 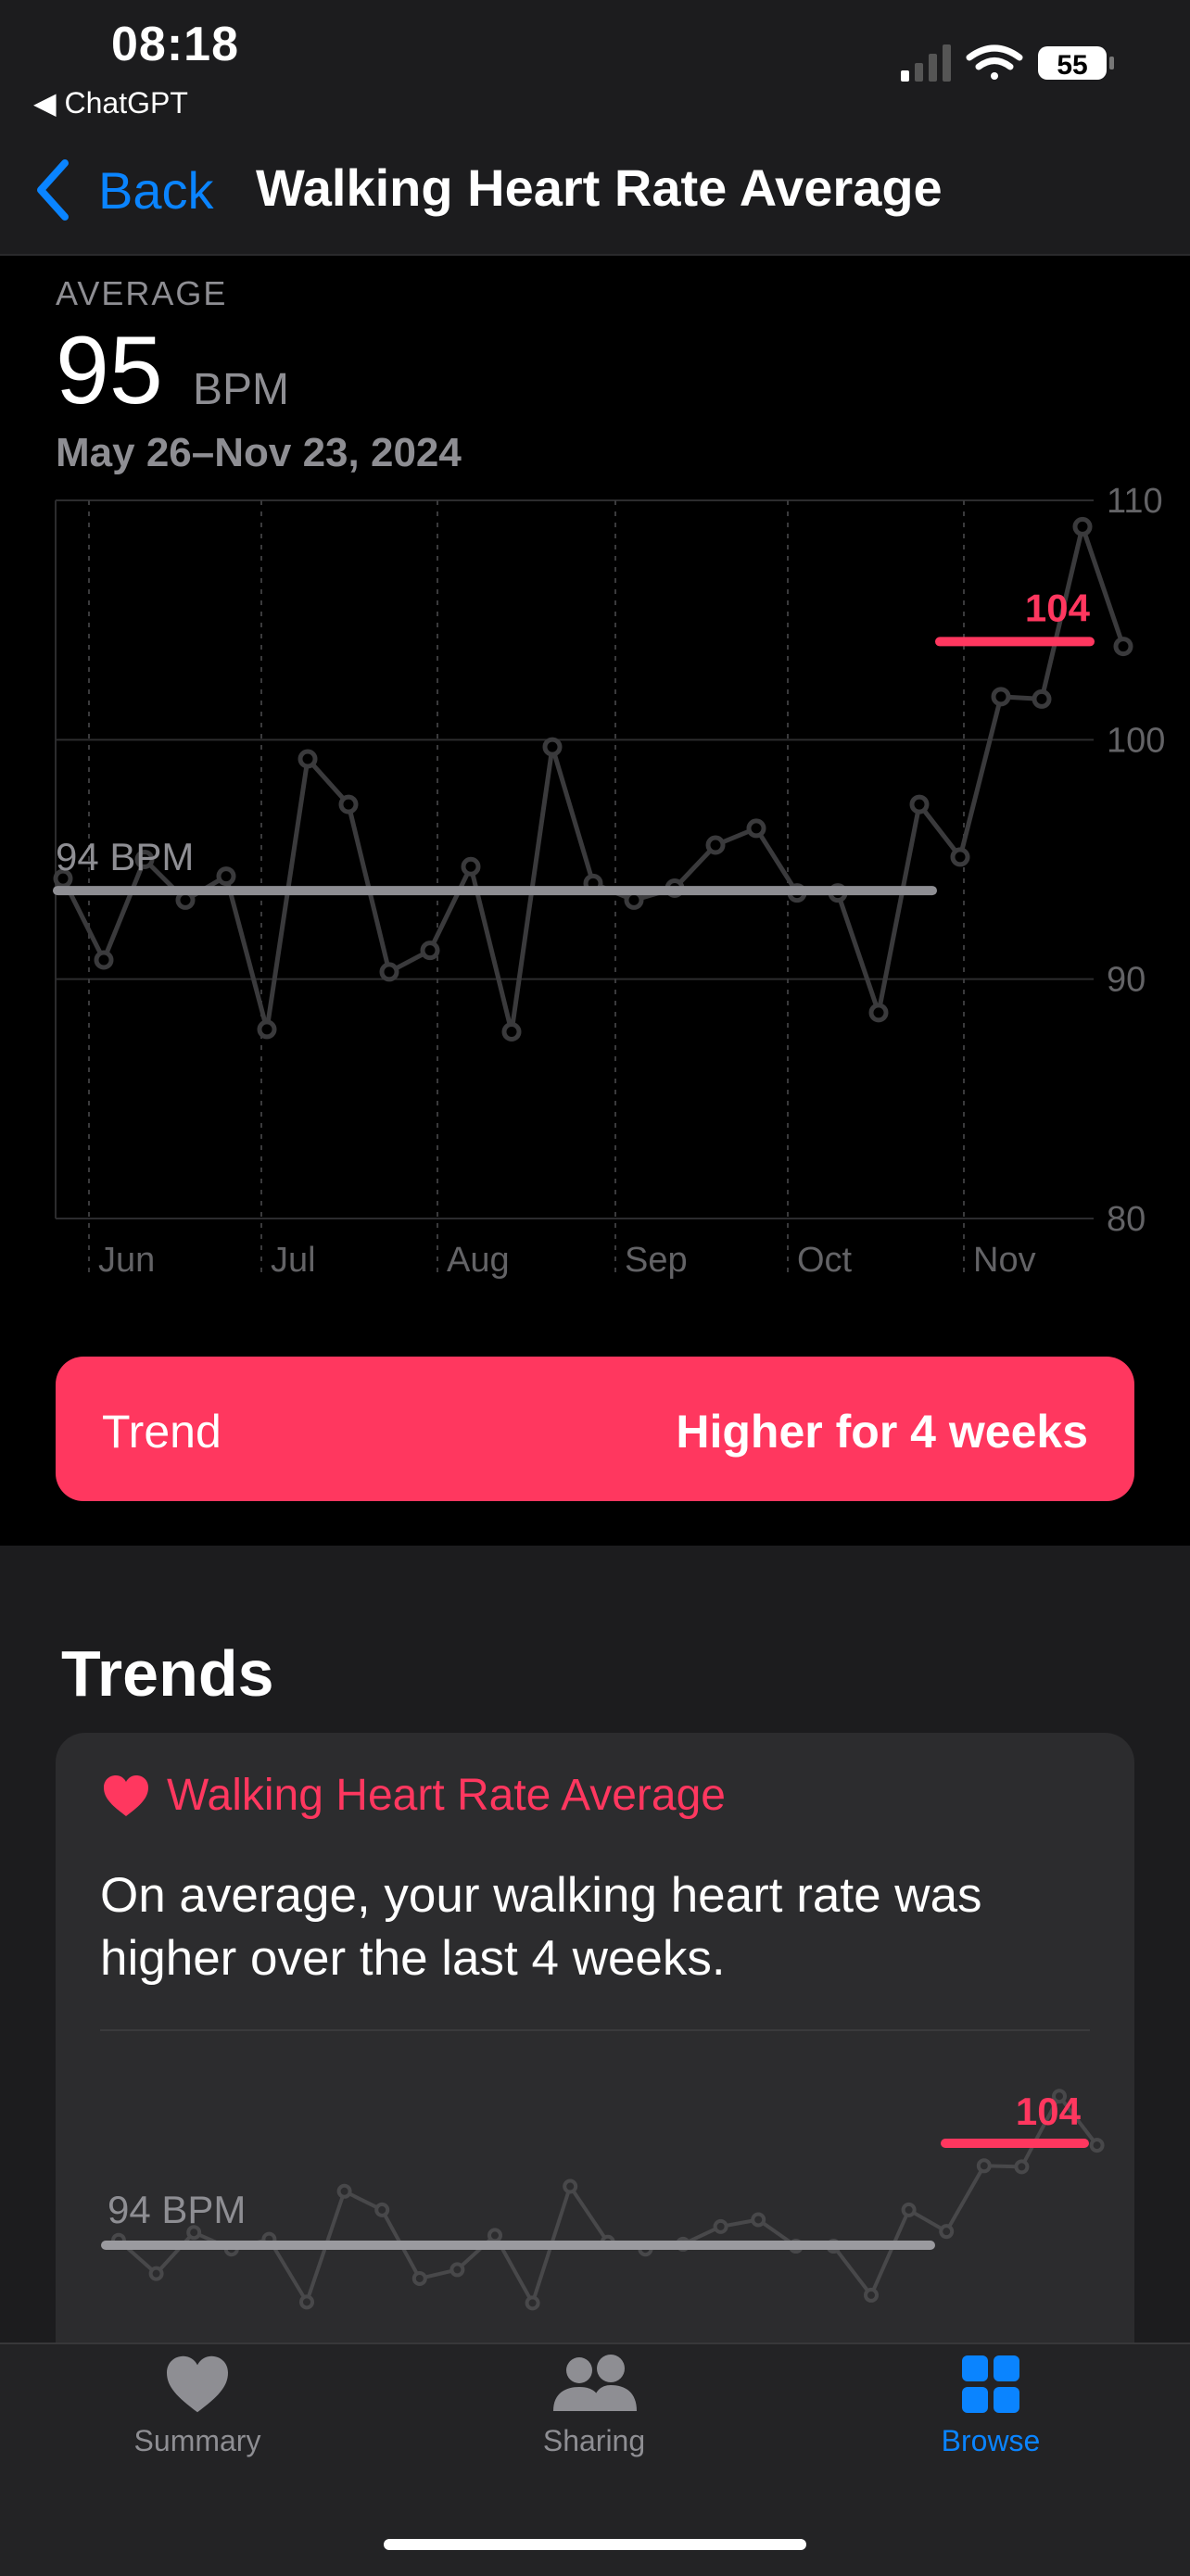 I want to click on battery-icon: 55, so click(x=1076, y=64).